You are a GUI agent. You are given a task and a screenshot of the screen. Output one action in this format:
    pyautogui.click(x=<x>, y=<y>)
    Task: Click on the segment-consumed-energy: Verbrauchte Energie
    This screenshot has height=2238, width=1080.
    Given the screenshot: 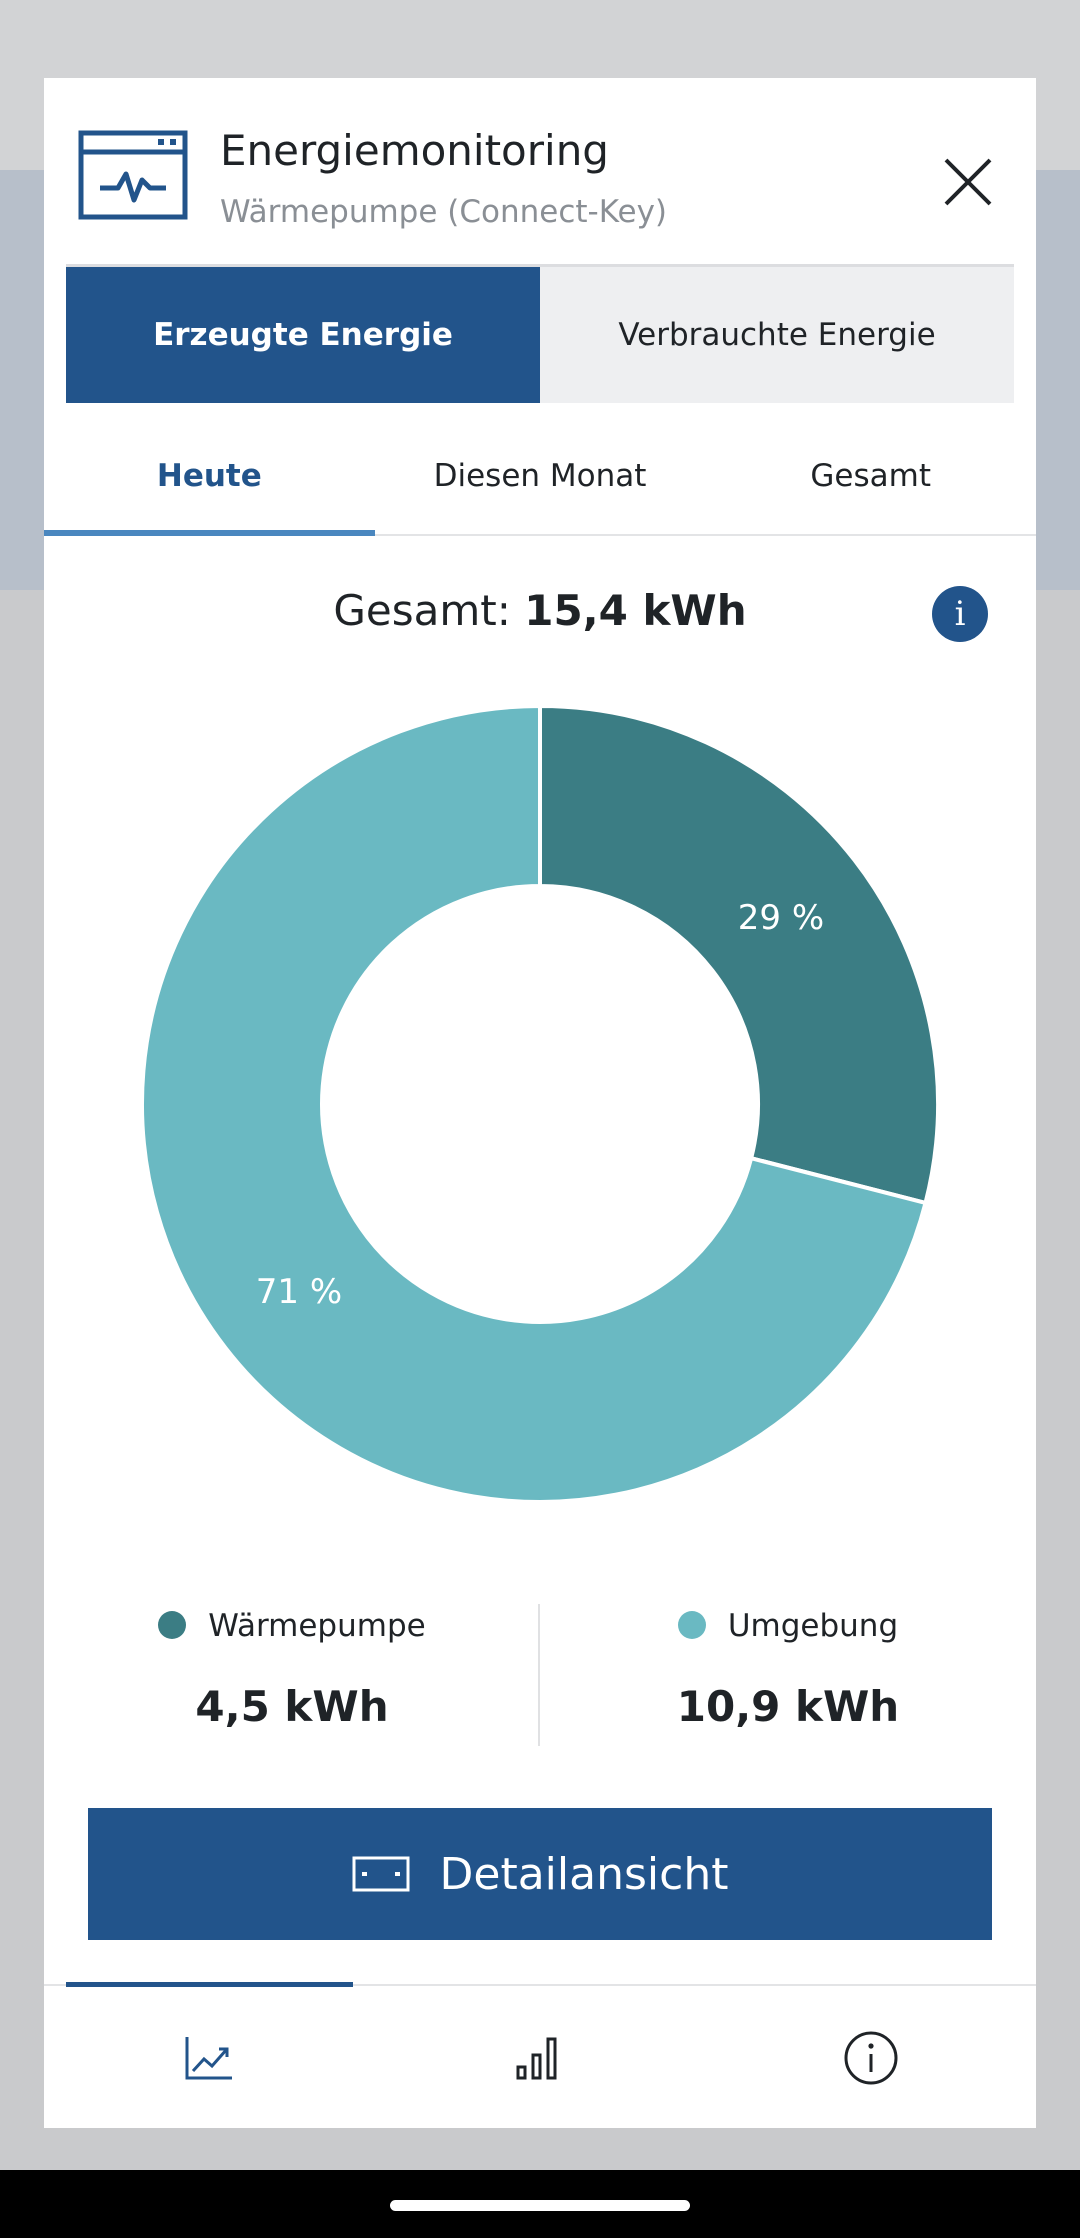 What is the action you would take?
    pyautogui.click(x=777, y=335)
    